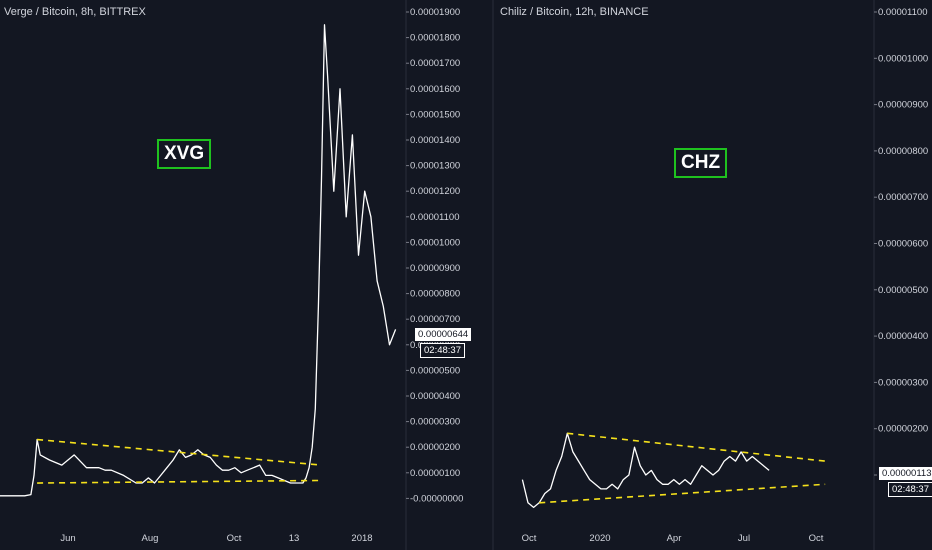  I want to click on chart1-y-tick-label: 0.00000800, so click(435, 294).